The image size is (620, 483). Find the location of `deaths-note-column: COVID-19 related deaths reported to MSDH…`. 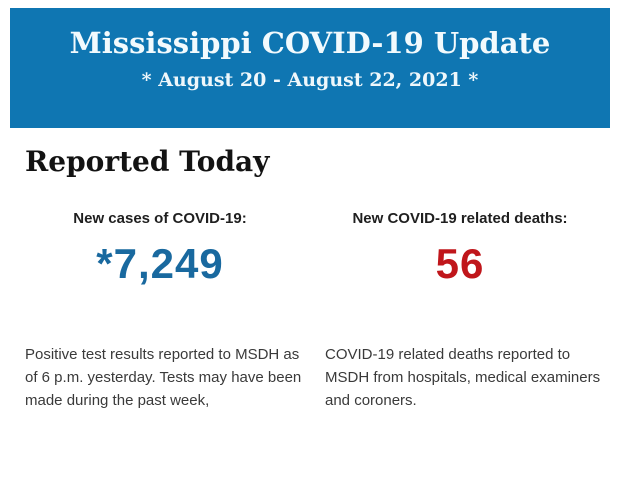

deaths-note-column: COVID-19 related deaths reported to MSDH… is located at coordinates (460, 377).